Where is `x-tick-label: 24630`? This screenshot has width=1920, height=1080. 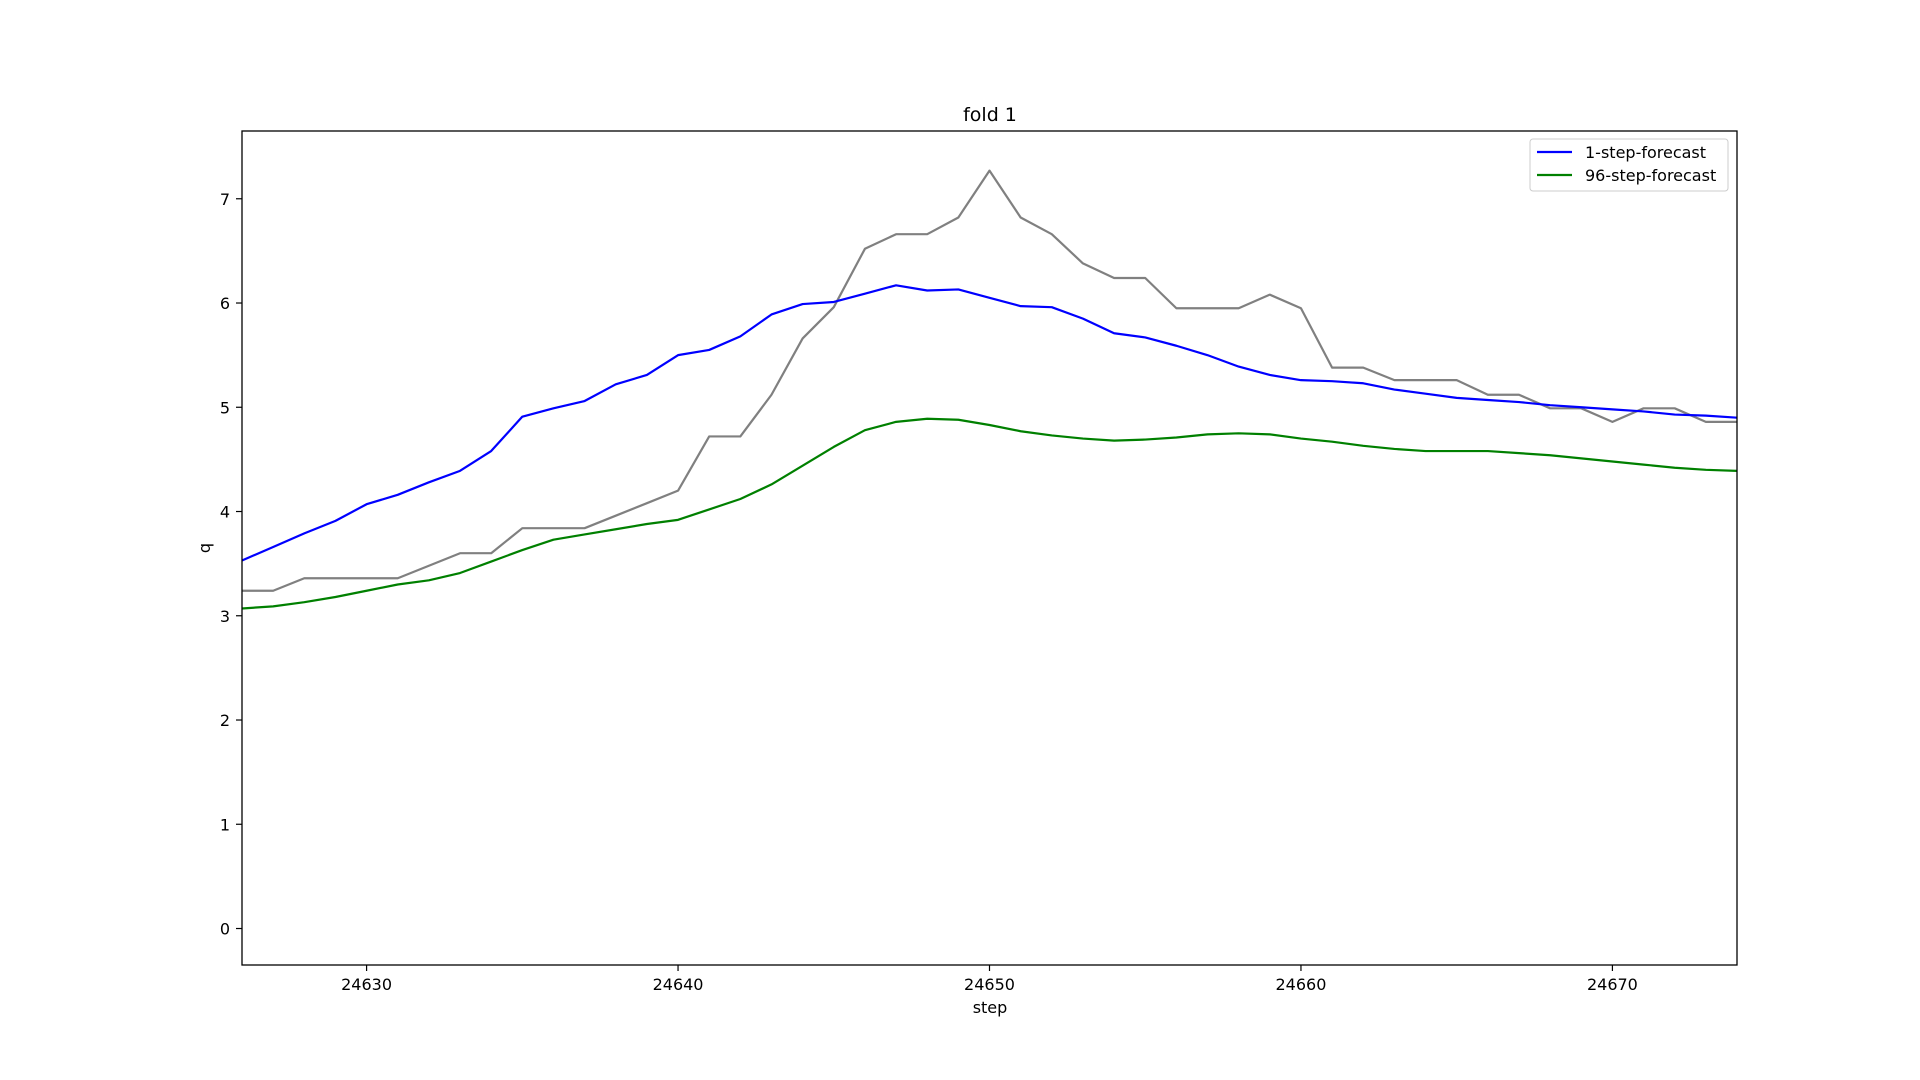
x-tick-label: 24630 is located at coordinates (366, 984).